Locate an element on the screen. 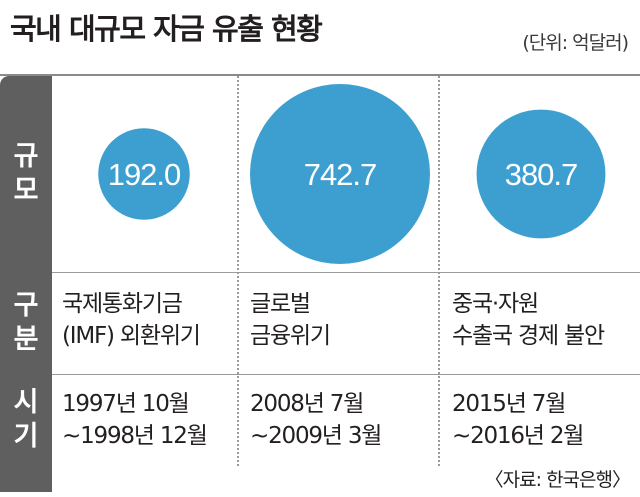 The width and height of the screenshot is (640, 497). period-cell-1: 1997년 10월 ~1998년 12월 is located at coordinates (135, 420).